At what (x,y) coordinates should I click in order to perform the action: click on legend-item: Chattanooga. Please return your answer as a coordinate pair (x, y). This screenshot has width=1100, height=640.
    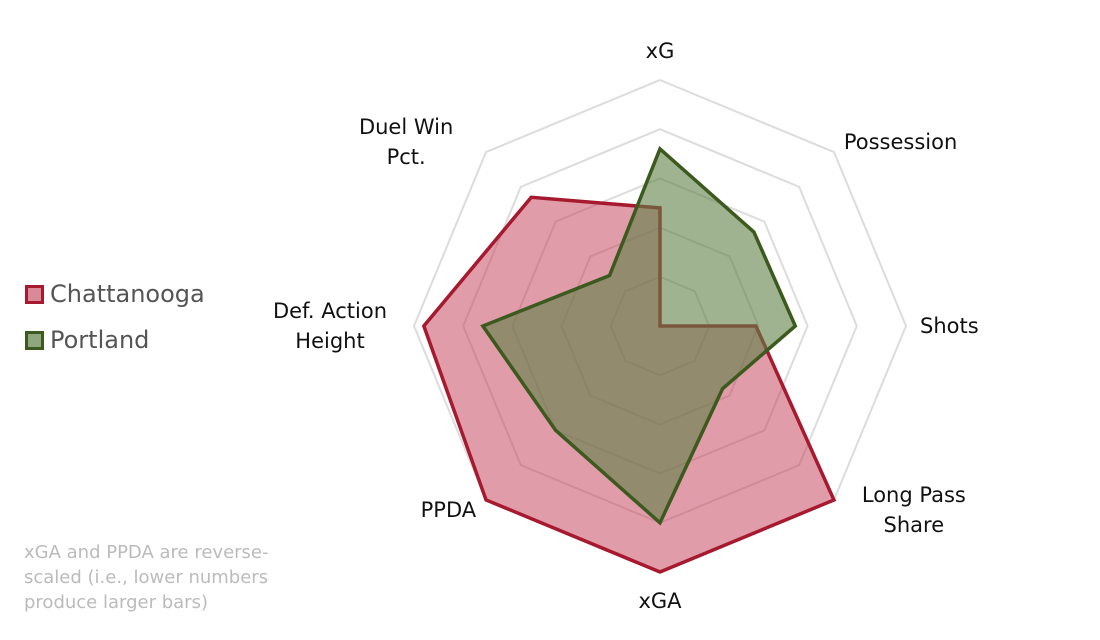
    Looking at the image, I should click on (115, 294).